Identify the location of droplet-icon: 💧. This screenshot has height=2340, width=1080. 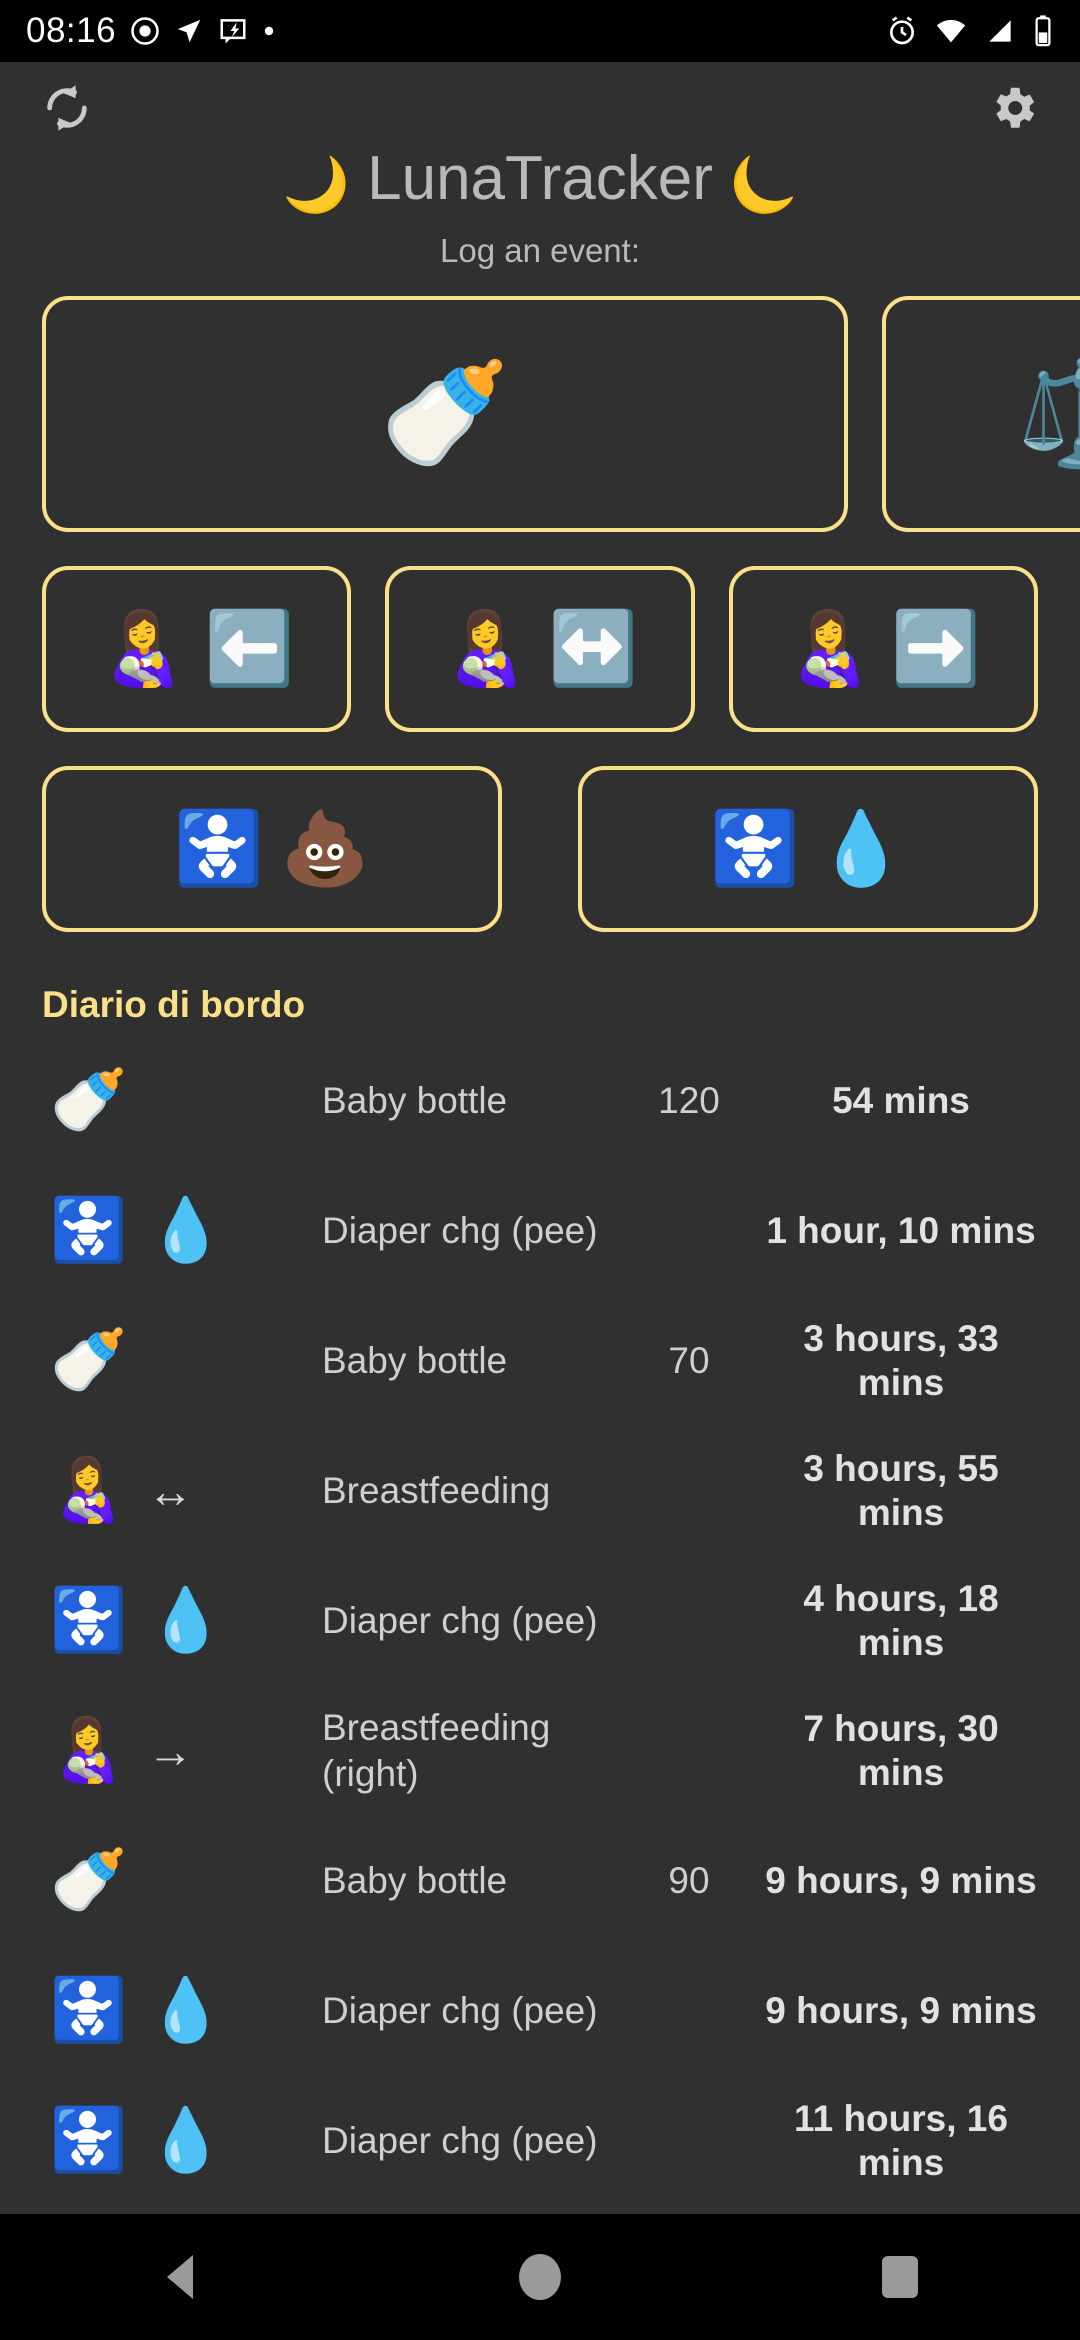
(861, 849).